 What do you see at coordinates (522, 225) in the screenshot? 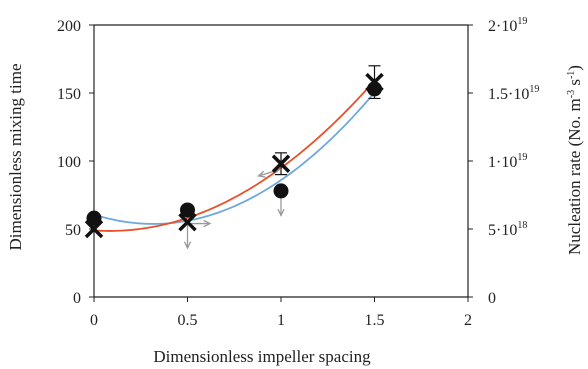
I see `y2-tick-exp: 18` at bounding box center [522, 225].